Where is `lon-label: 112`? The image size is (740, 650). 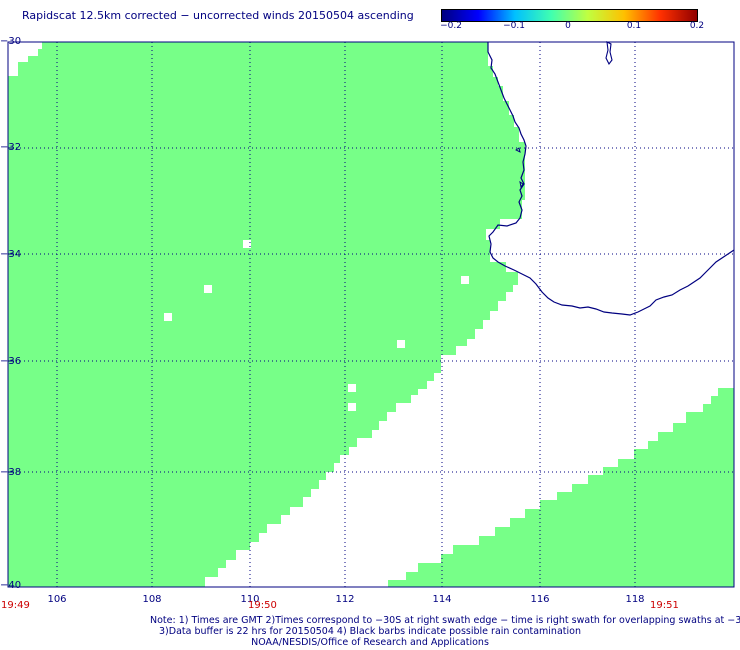
lon-label: 112 is located at coordinates (345, 599).